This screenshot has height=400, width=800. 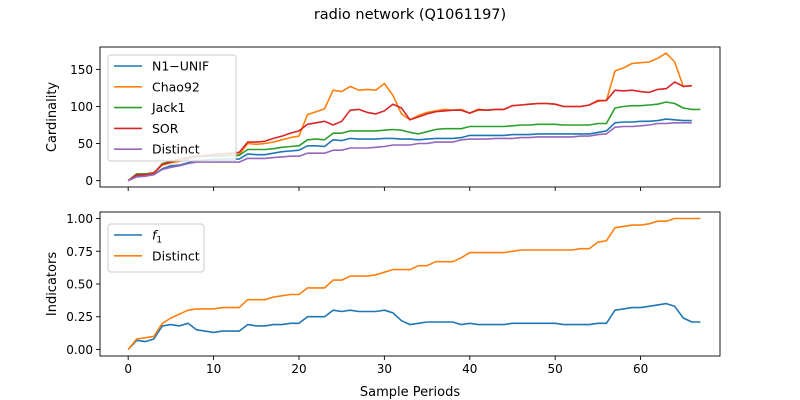 What do you see at coordinates (555, 369) in the screenshot?
I see `x-tick-label-5: 50` at bounding box center [555, 369].